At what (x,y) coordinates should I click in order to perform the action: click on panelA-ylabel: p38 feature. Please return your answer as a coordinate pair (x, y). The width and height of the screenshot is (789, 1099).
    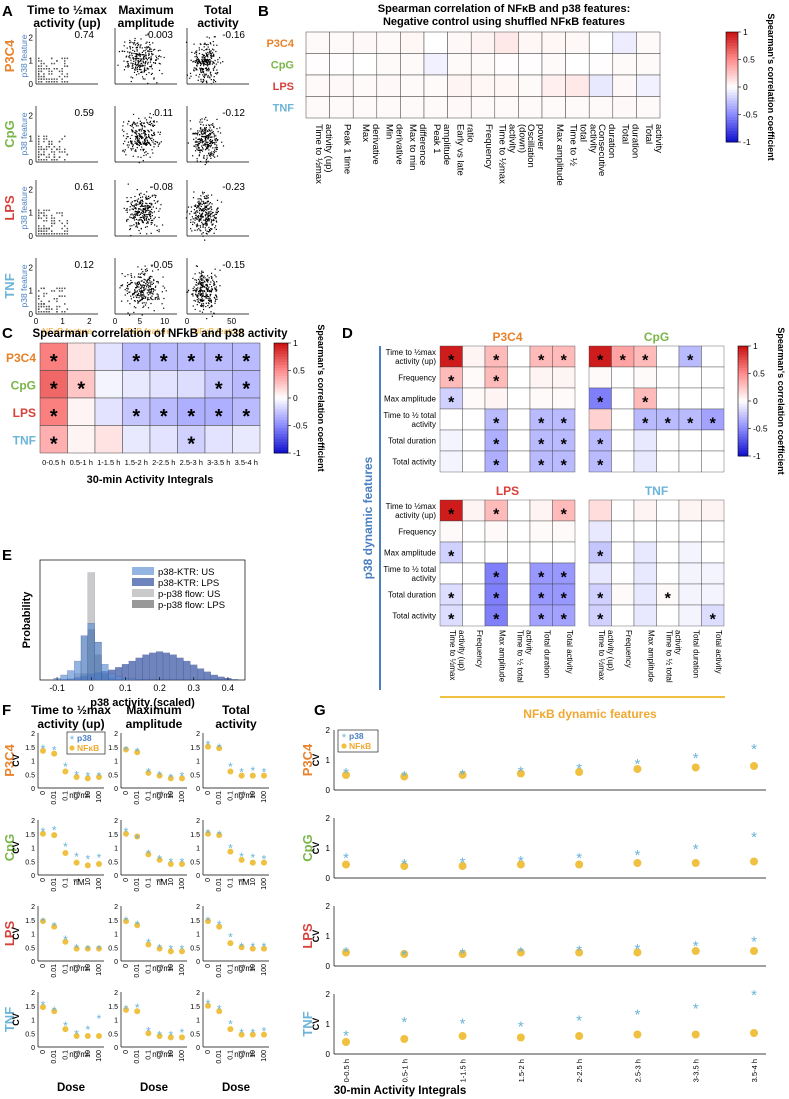
    Looking at the image, I should click on (24, 55).